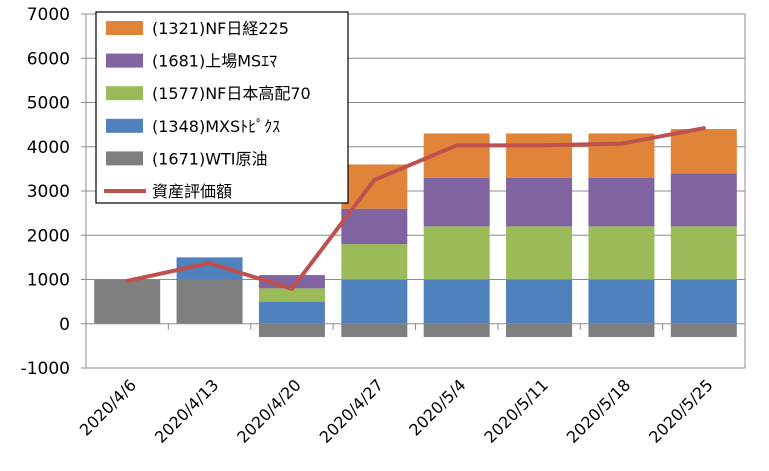 The height and width of the screenshot is (471, 769). I want to click on y-tick-label: 7000, so click(48, 15).